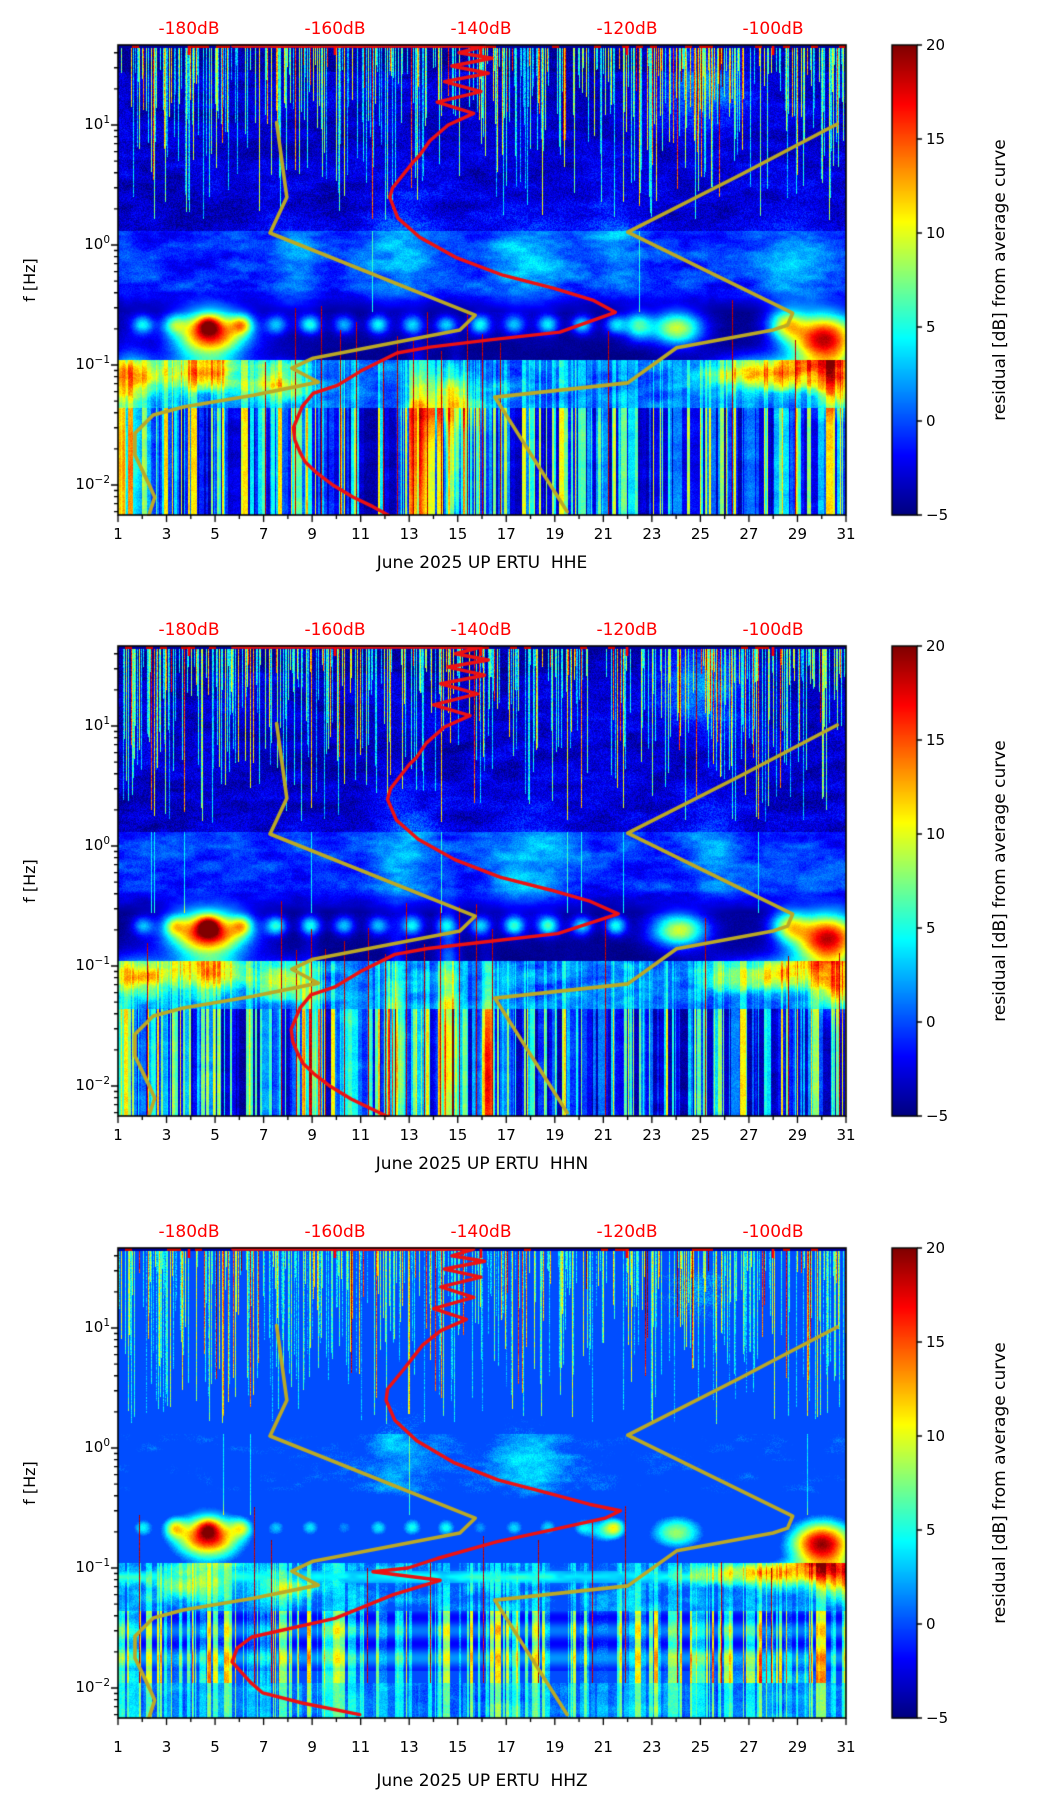 This screenshot has width=1052, height=1806. What do you see at coordinates (482, 563) in the screenshot?
I see `panel-title-hhe: June 2025 UP ERTU HHE` at bounding box center [482, 563].